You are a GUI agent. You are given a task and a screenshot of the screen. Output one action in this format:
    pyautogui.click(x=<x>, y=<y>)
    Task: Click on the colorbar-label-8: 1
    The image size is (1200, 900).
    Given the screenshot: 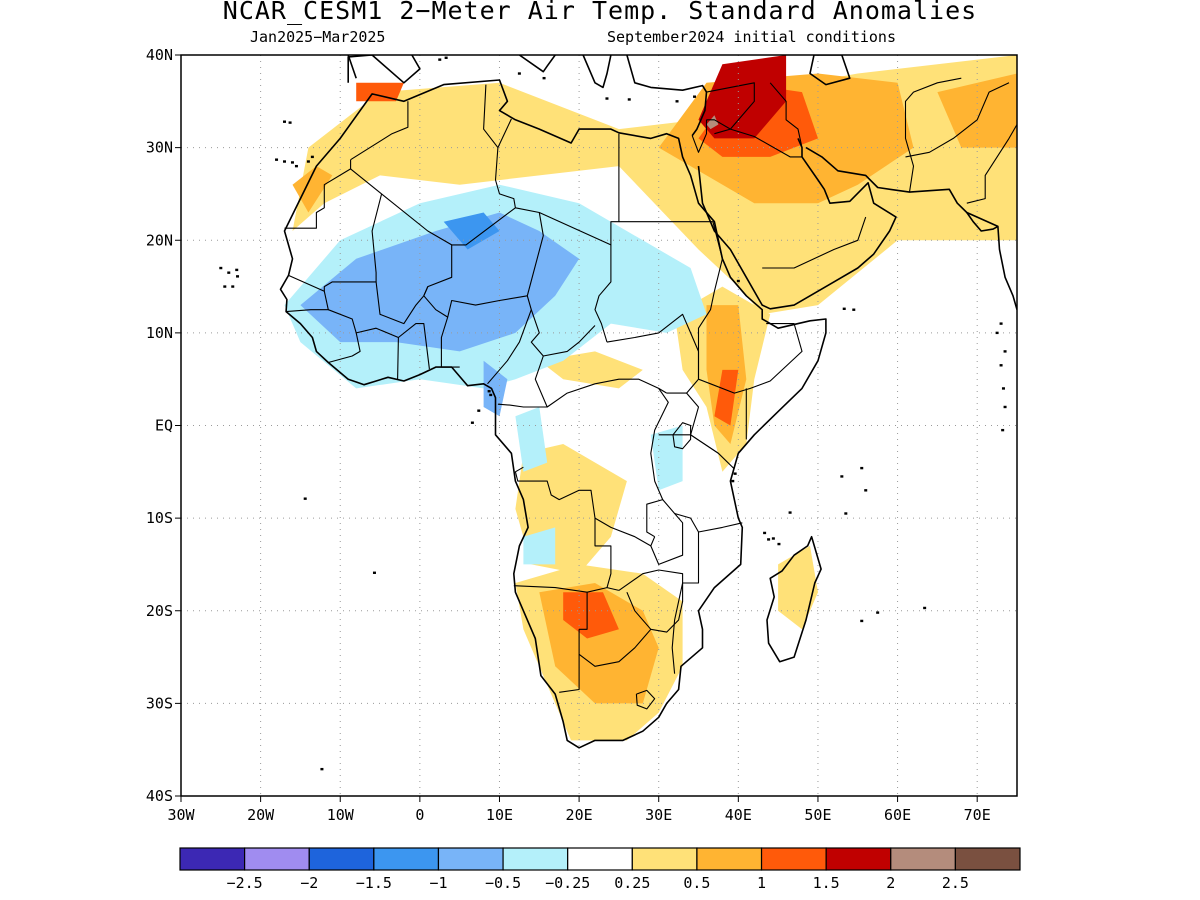 What is the action you would take?
    pyautogui.click(x=761, y=883)
    